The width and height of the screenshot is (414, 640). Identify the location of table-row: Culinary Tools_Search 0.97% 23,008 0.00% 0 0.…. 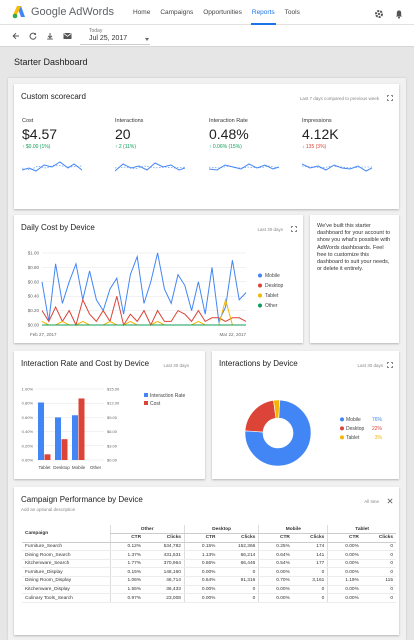
(209, 598).